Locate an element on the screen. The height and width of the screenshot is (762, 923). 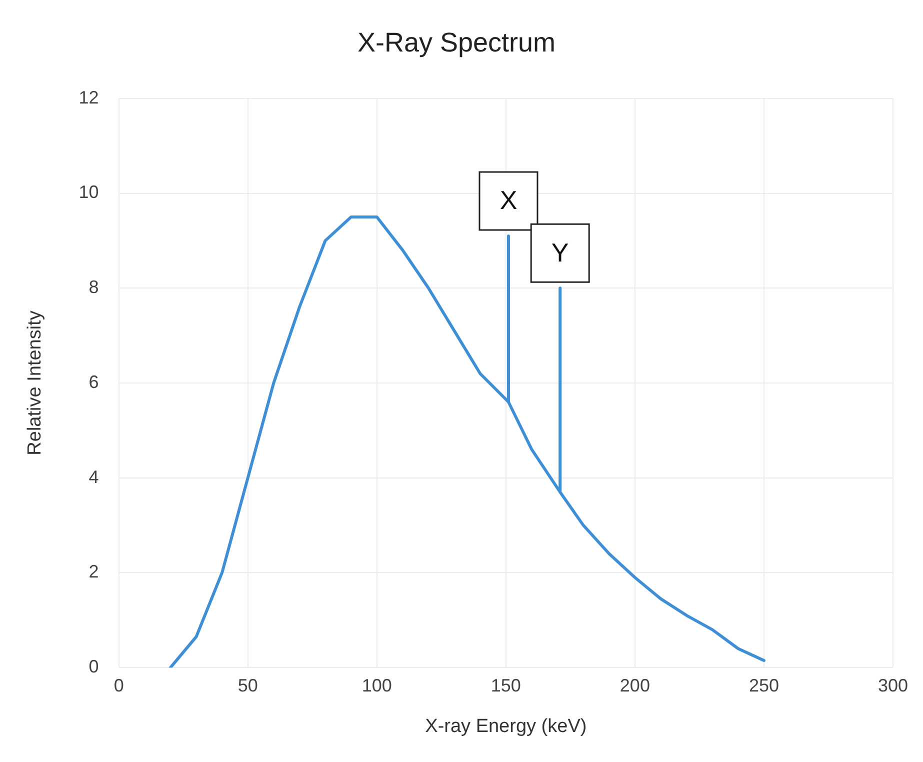
x-tick-label: 200 is located at coordinates (635, 685).